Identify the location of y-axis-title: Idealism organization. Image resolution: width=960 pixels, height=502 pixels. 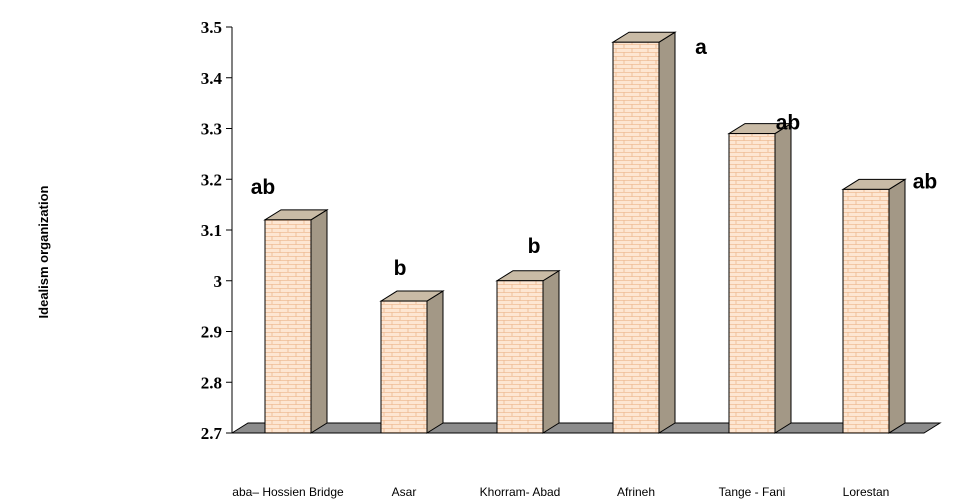
(43, 251).